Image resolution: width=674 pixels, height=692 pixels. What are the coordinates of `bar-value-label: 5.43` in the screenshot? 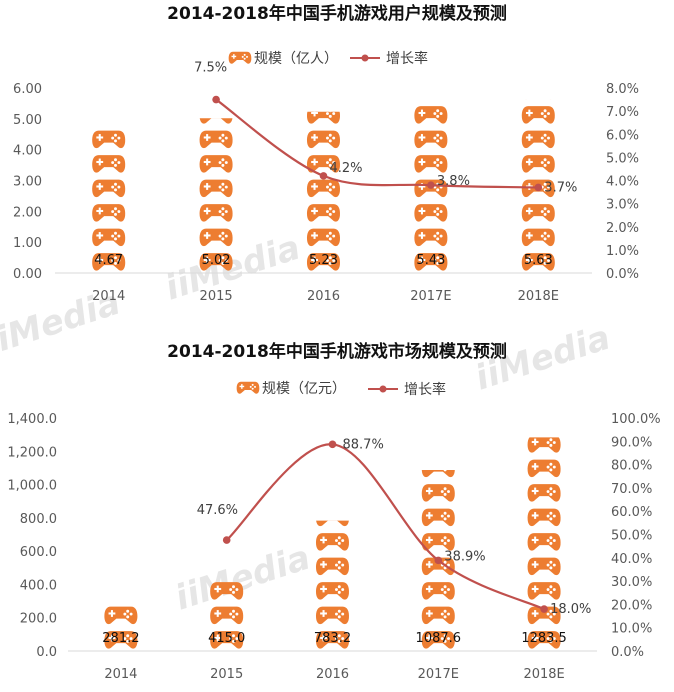 It's located at (430, 260).